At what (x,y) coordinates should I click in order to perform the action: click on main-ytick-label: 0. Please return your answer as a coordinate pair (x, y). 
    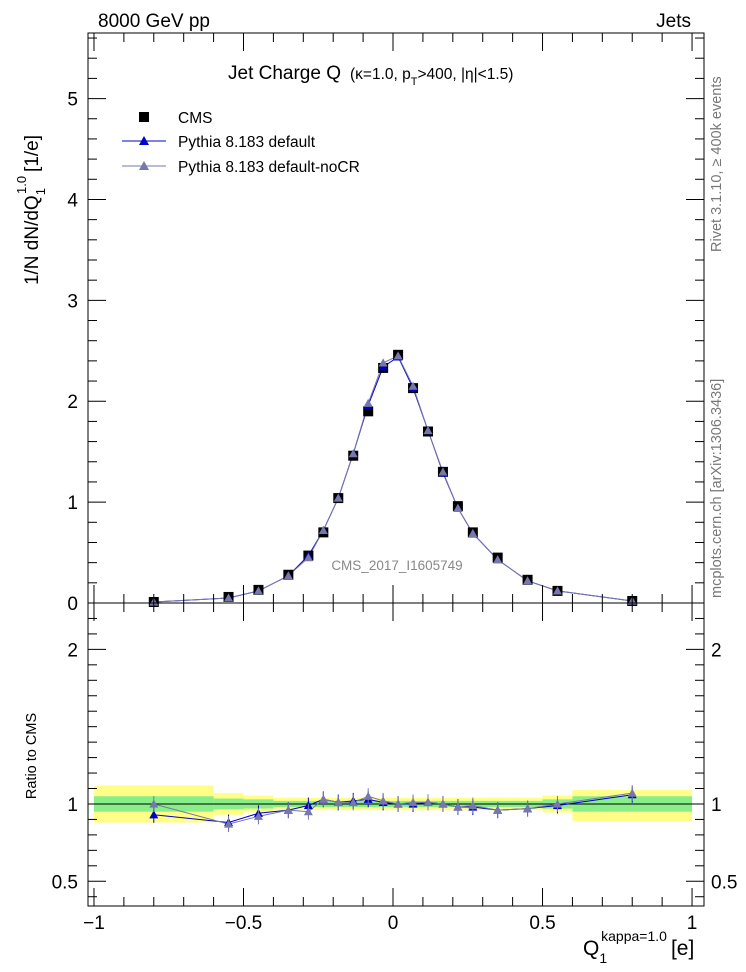
    Looking at the image, I should click on (72, 604).